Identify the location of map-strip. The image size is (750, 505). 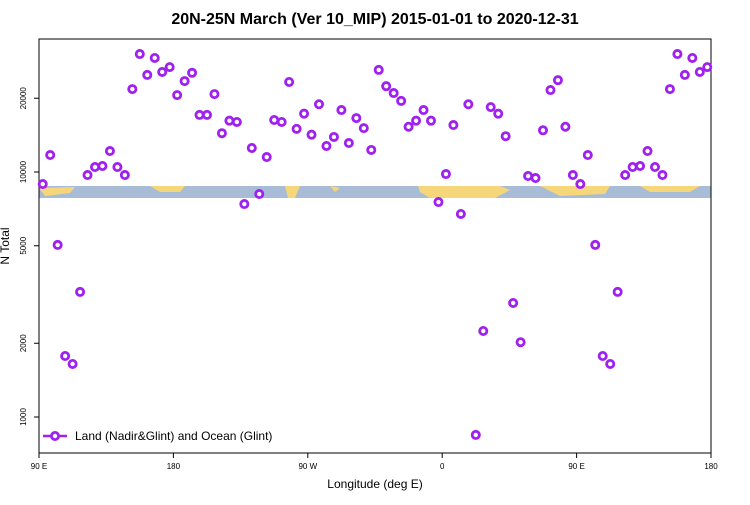
(375, 192).